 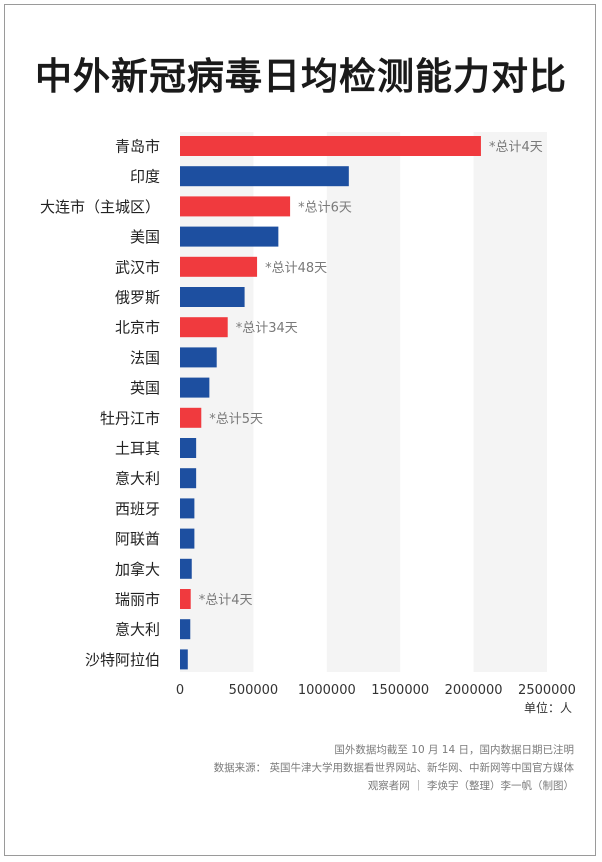 I want to click on chart-title: 中外新冠病毒日均检测能力对比, so click(x=301, y=76).